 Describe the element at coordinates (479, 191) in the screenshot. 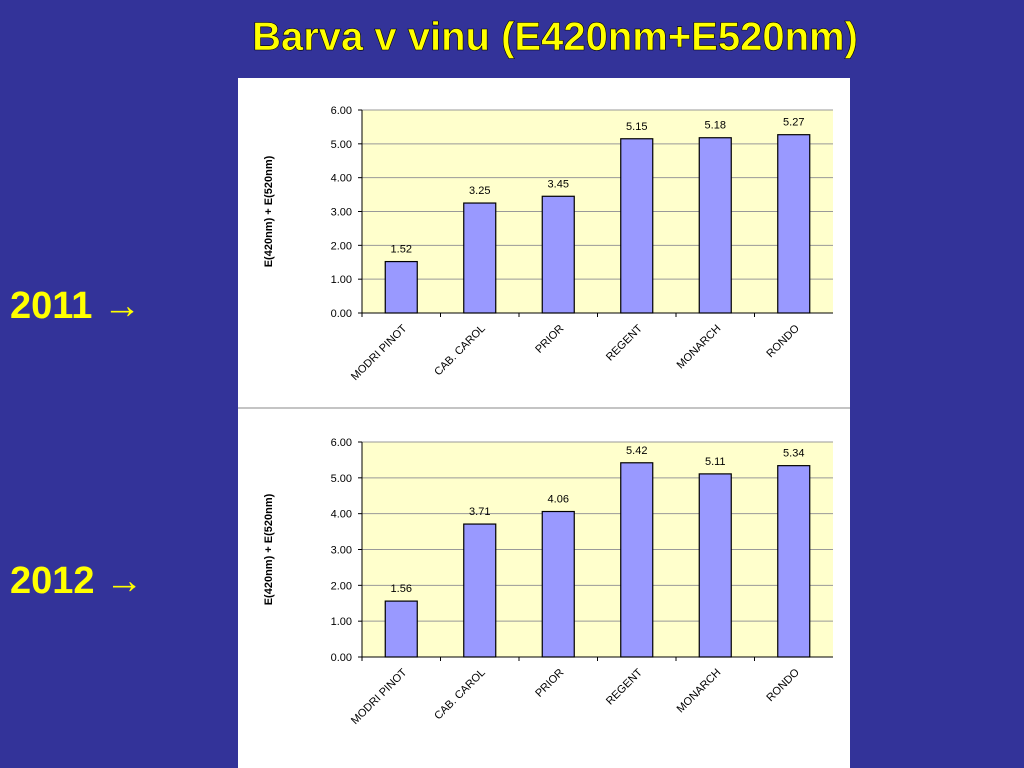

I see `value-label: 3.25` at that location.